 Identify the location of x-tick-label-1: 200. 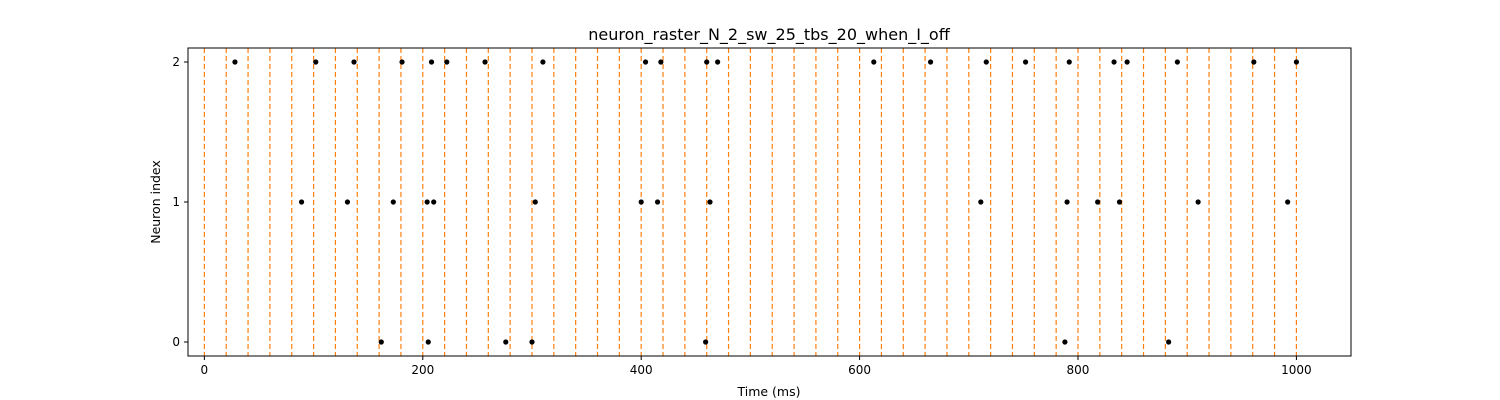
(422, 370).